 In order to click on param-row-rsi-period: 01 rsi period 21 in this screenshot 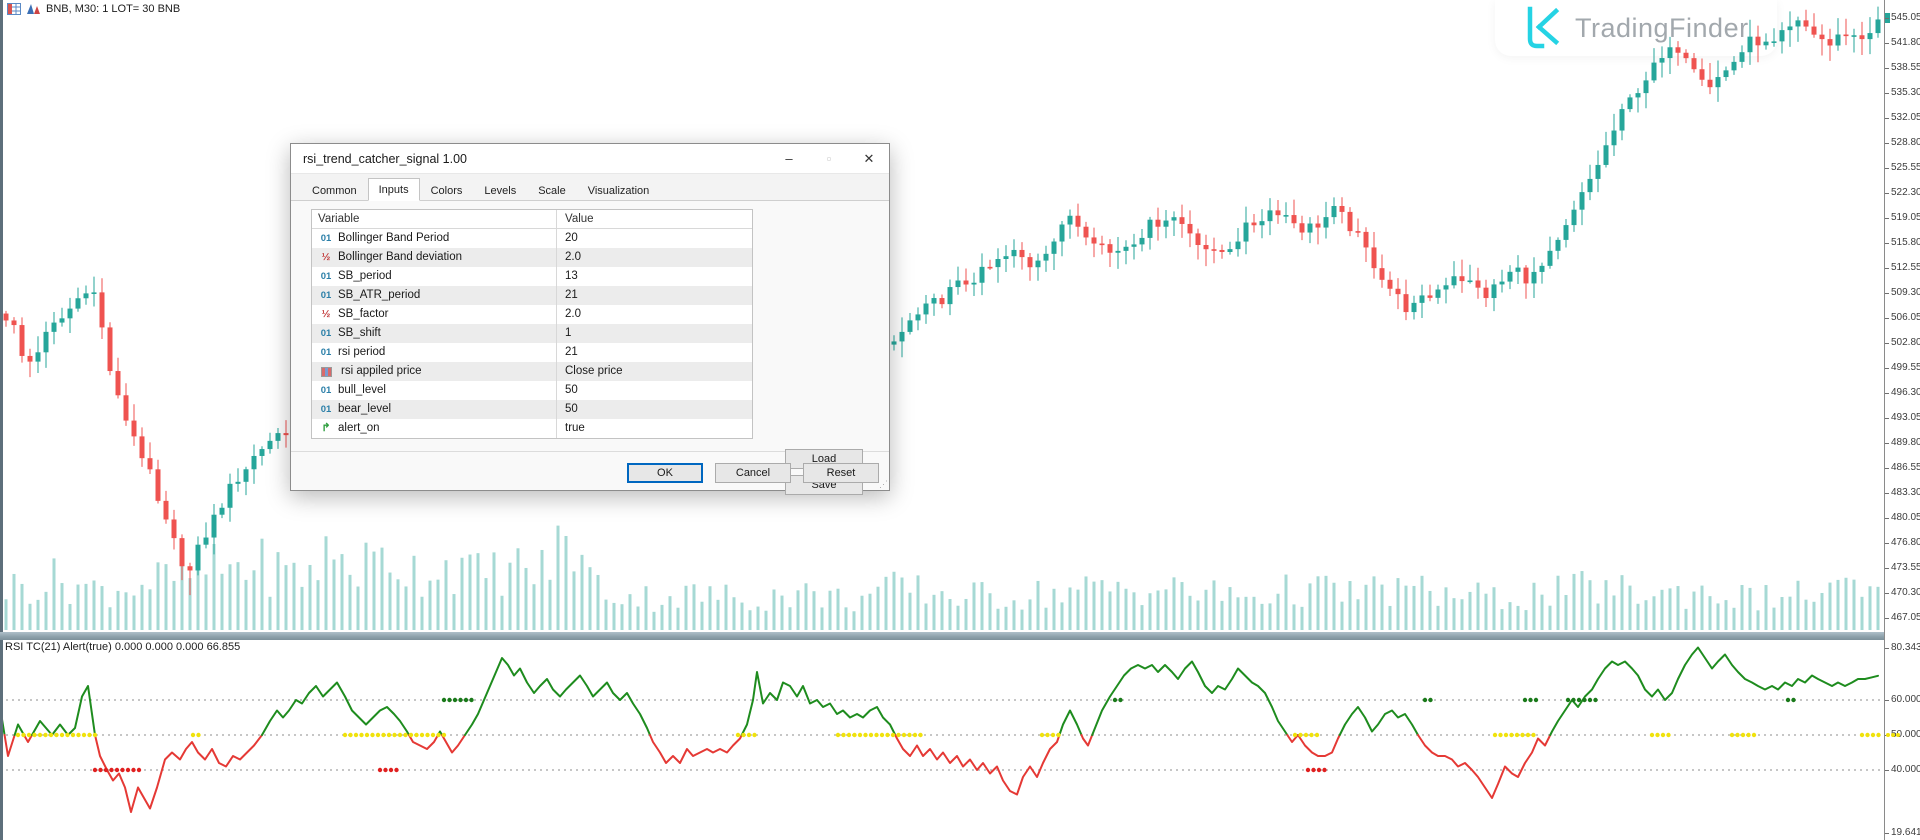, I will do `click(532, 352)`.